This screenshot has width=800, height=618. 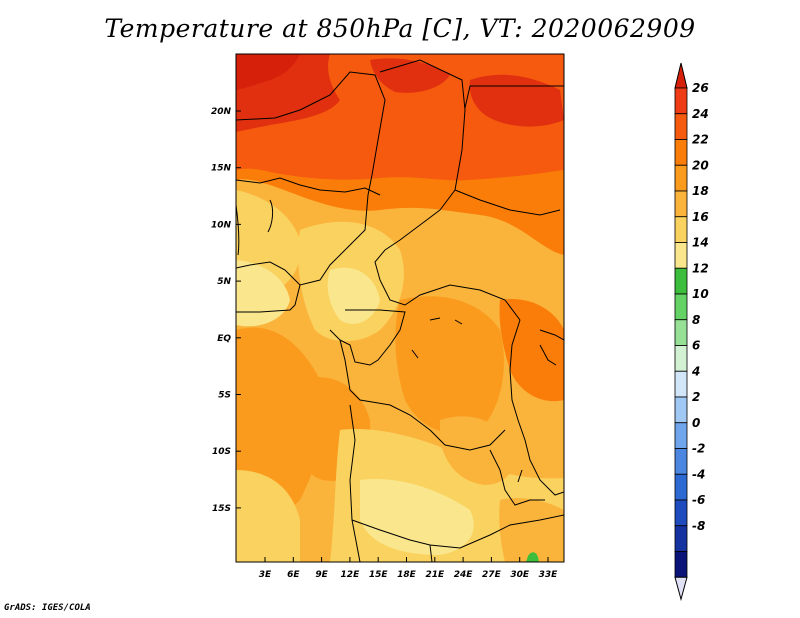 I want to click on colorbar-label: 24, so click(x=700, y=114).